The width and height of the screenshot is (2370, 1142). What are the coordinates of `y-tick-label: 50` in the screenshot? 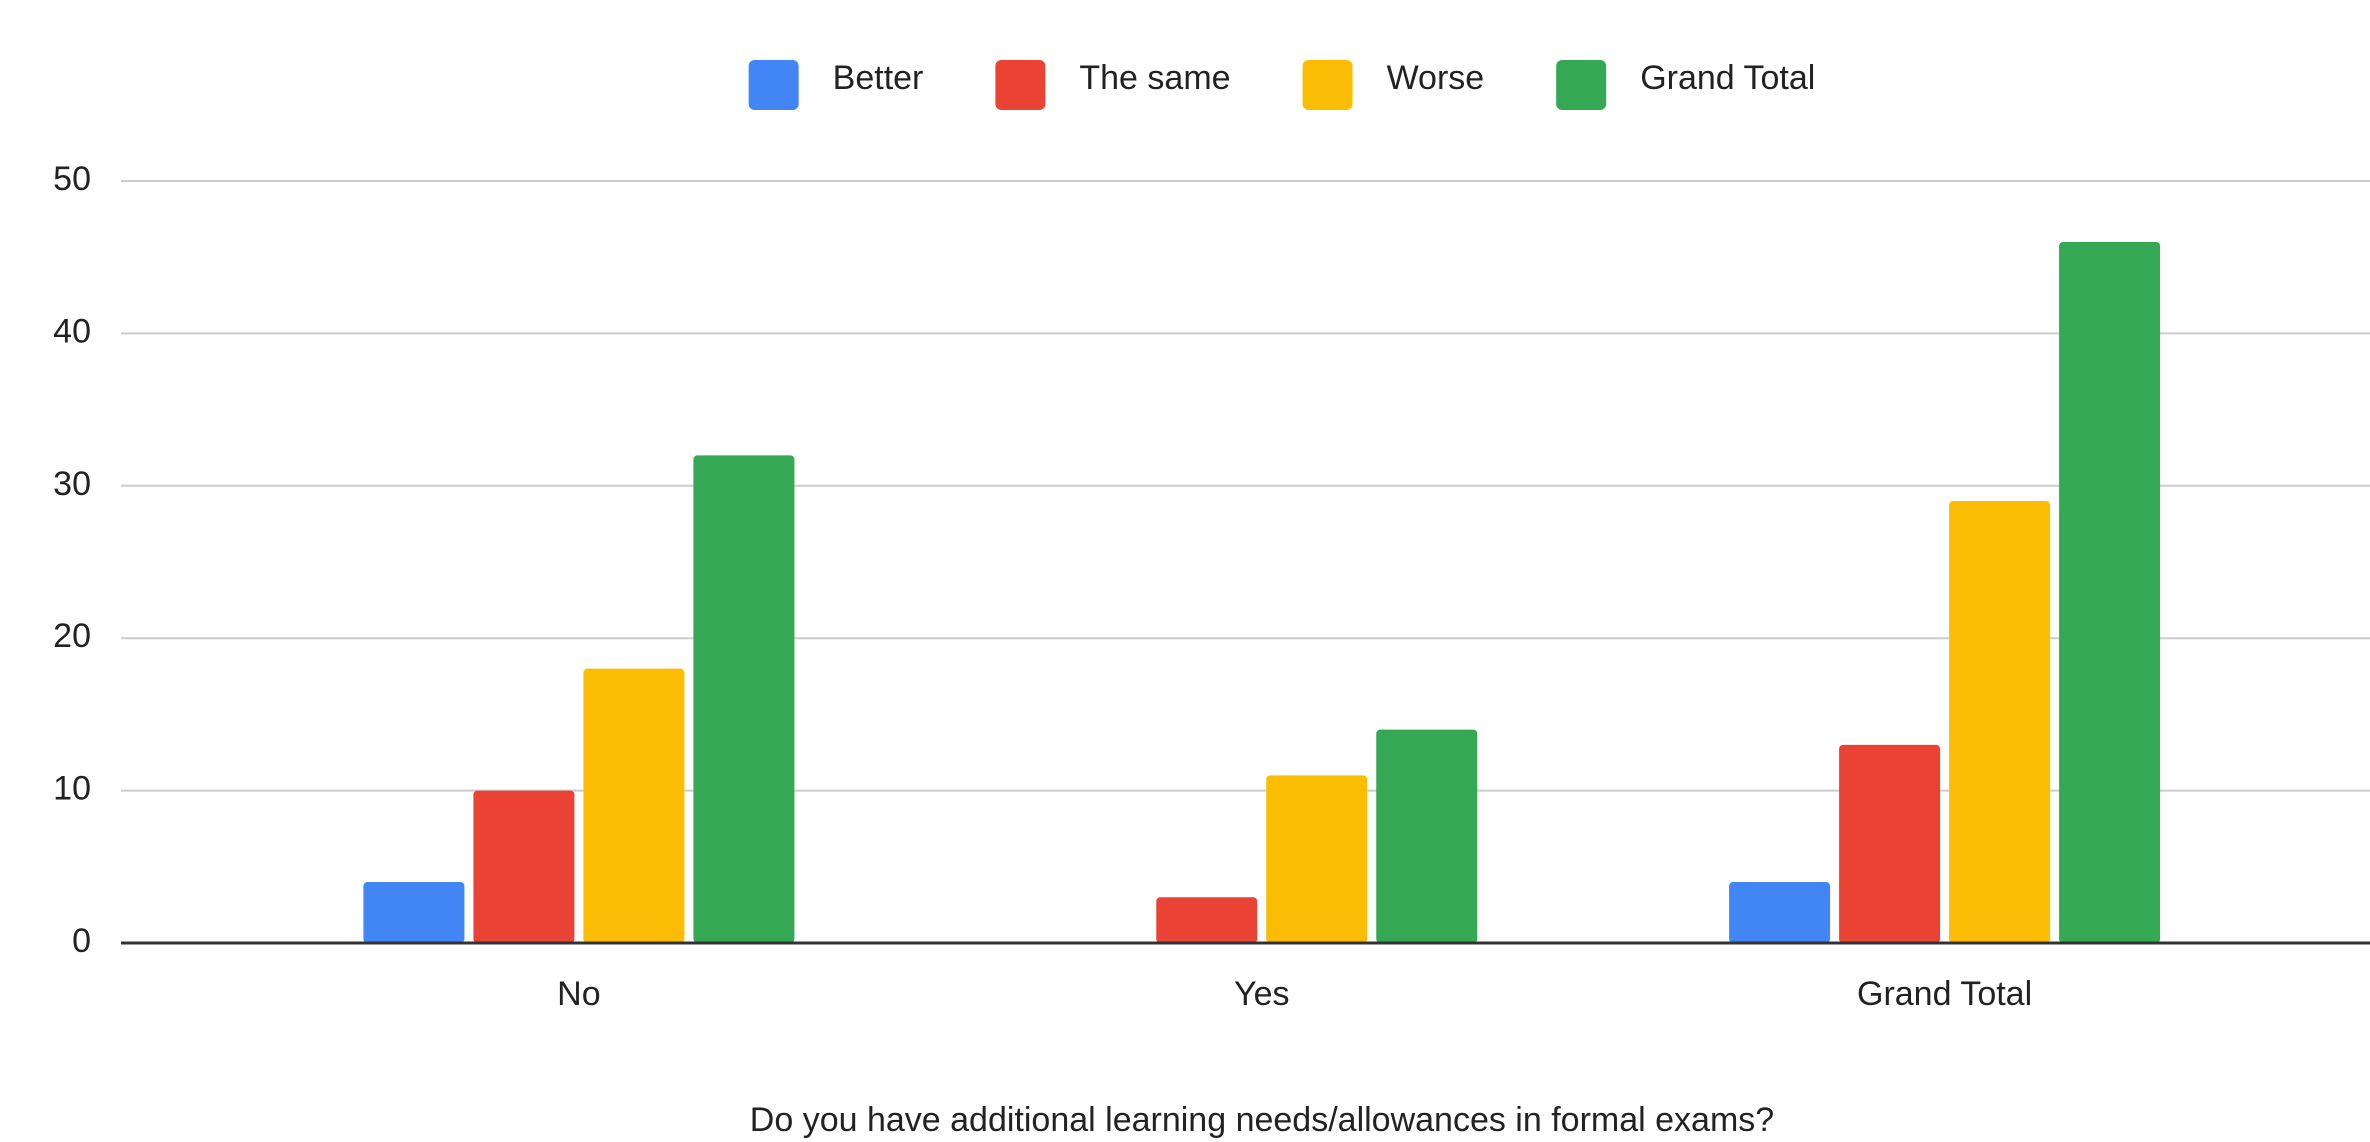 It's located at (72, 179).